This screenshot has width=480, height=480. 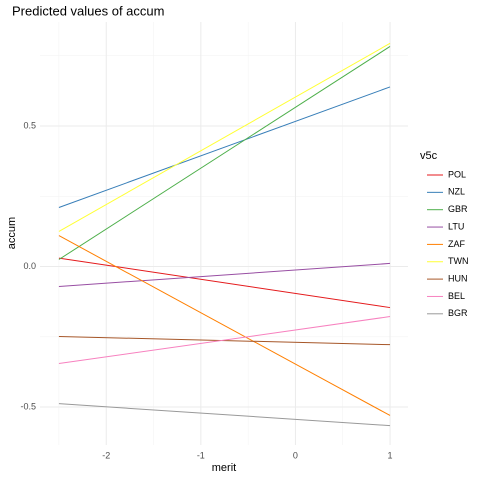 I want to click on y-tick-label: 0.5, so click(x=29, y=125).